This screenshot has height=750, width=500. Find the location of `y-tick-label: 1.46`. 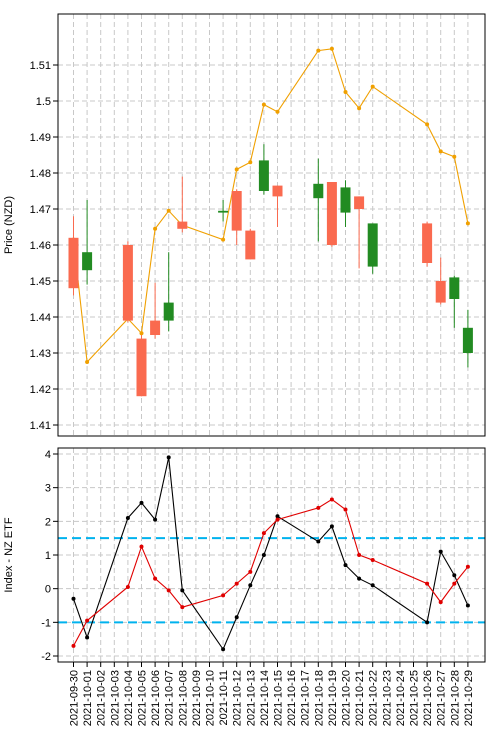

y-tick-label: 1.46 is located at coordinates (40, 246).